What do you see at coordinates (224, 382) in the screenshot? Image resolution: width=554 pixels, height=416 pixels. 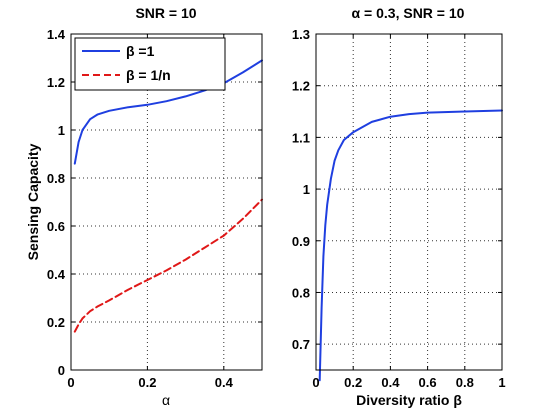 I see `left-xtick-label: 0.4` at bounding box center [224, 382].